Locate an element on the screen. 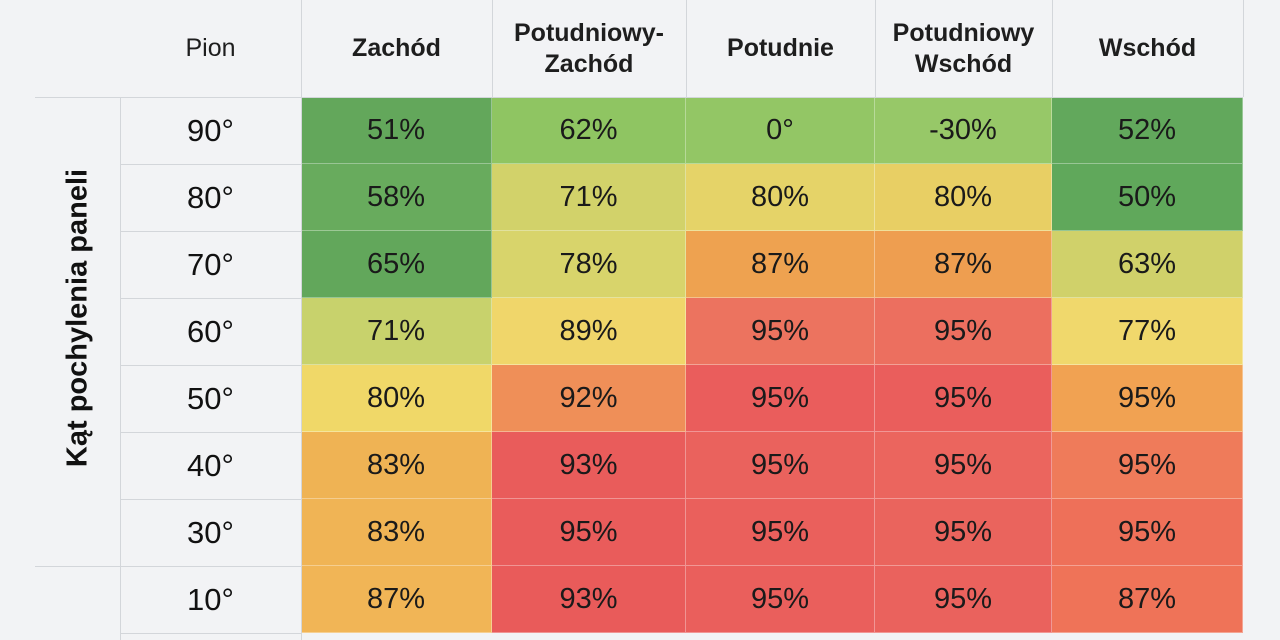 The height and width of the screenshot is (640, 1280). row-header: 60° is located at coordinates (210, 331).